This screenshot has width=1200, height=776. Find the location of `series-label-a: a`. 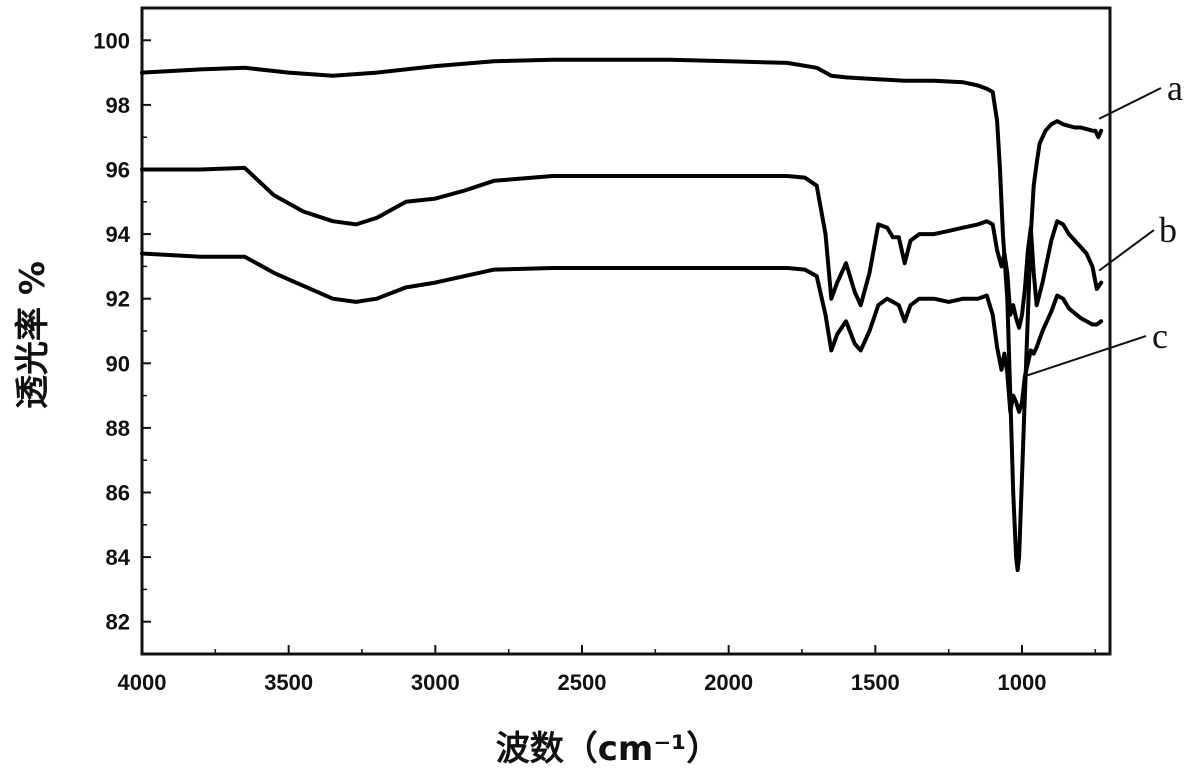

series-label-a: a is located at coordinates (1175, 88).